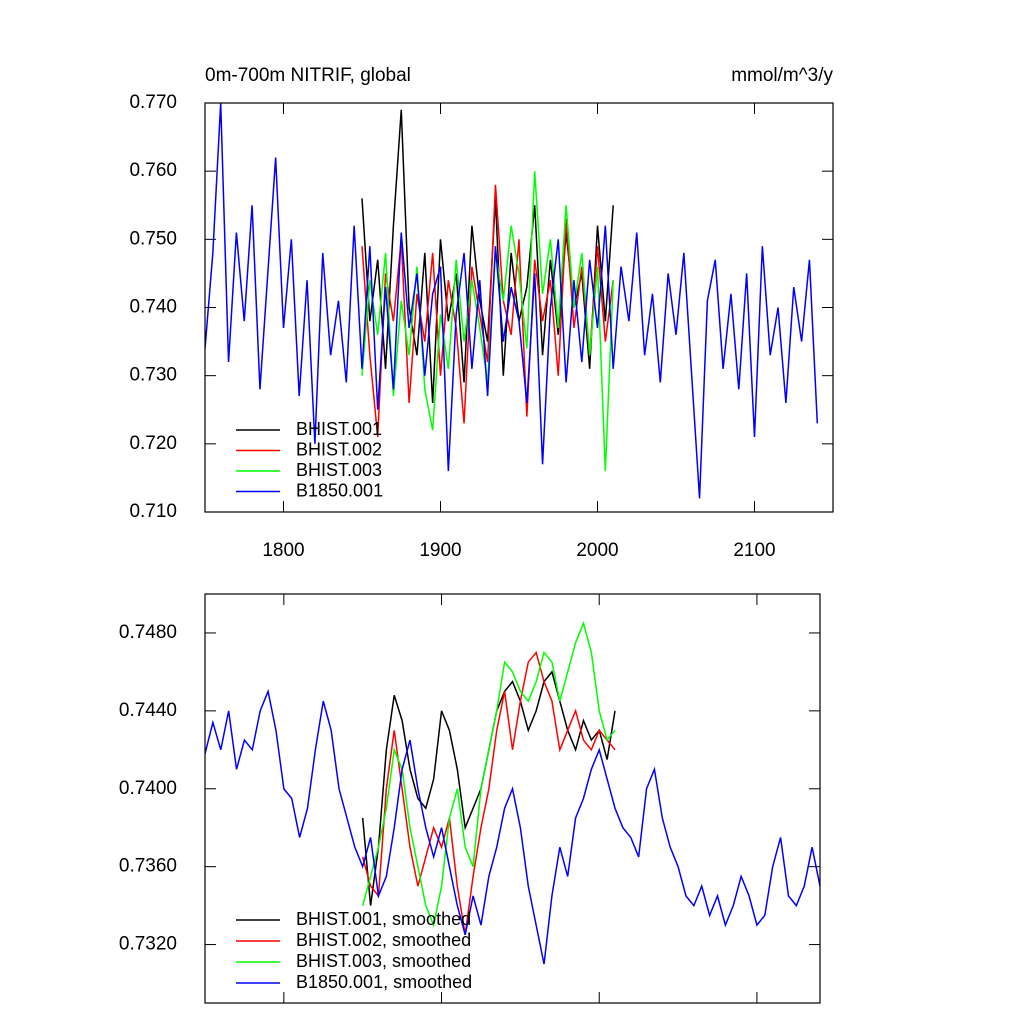  I want to click on y-tick-label: 0.740, so click(153, 307).